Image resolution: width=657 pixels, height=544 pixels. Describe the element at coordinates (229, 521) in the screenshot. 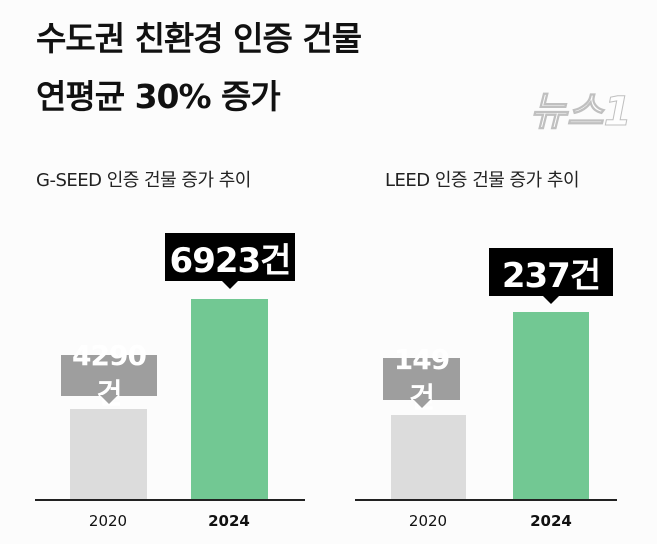

I see `tick-gseed-2024: 2024` at that location.